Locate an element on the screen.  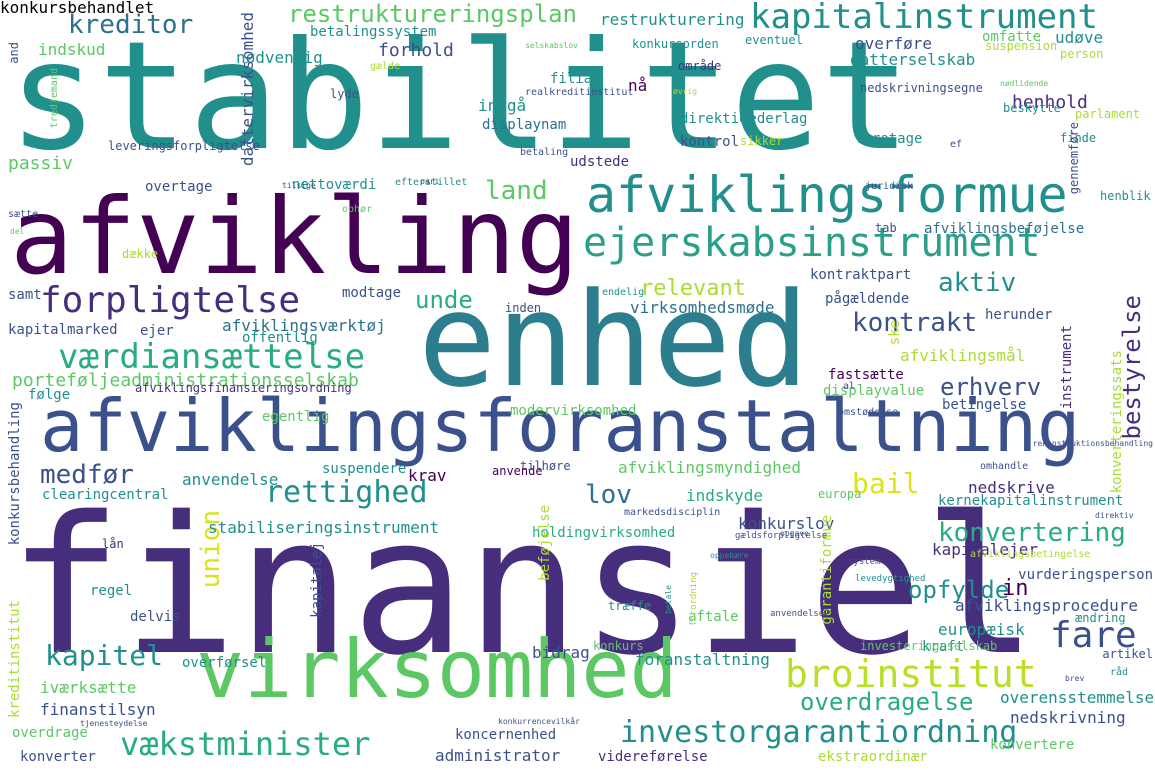
word-juridisk: juridisk is located at coordinates (889, 186).